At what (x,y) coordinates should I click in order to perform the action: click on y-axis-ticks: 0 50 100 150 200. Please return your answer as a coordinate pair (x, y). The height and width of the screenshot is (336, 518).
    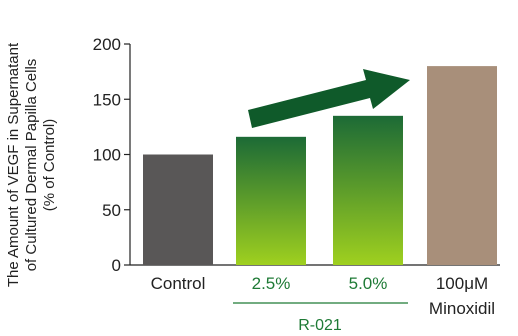
    Looking at the image, I should click on (111, 155).